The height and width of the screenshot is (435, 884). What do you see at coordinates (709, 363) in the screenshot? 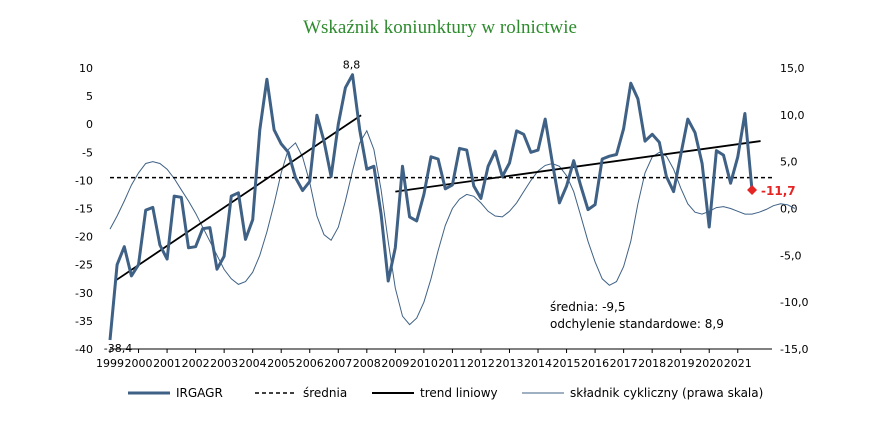
I see `x-tick-label: 2020` at bounding box center [709, 363].